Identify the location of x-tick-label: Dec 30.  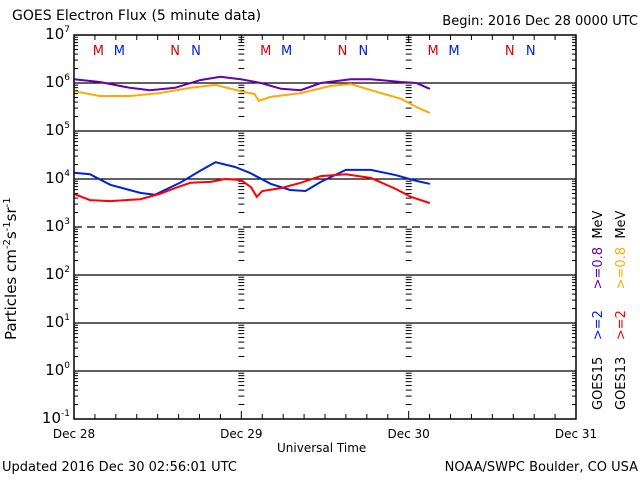
(408, 434).